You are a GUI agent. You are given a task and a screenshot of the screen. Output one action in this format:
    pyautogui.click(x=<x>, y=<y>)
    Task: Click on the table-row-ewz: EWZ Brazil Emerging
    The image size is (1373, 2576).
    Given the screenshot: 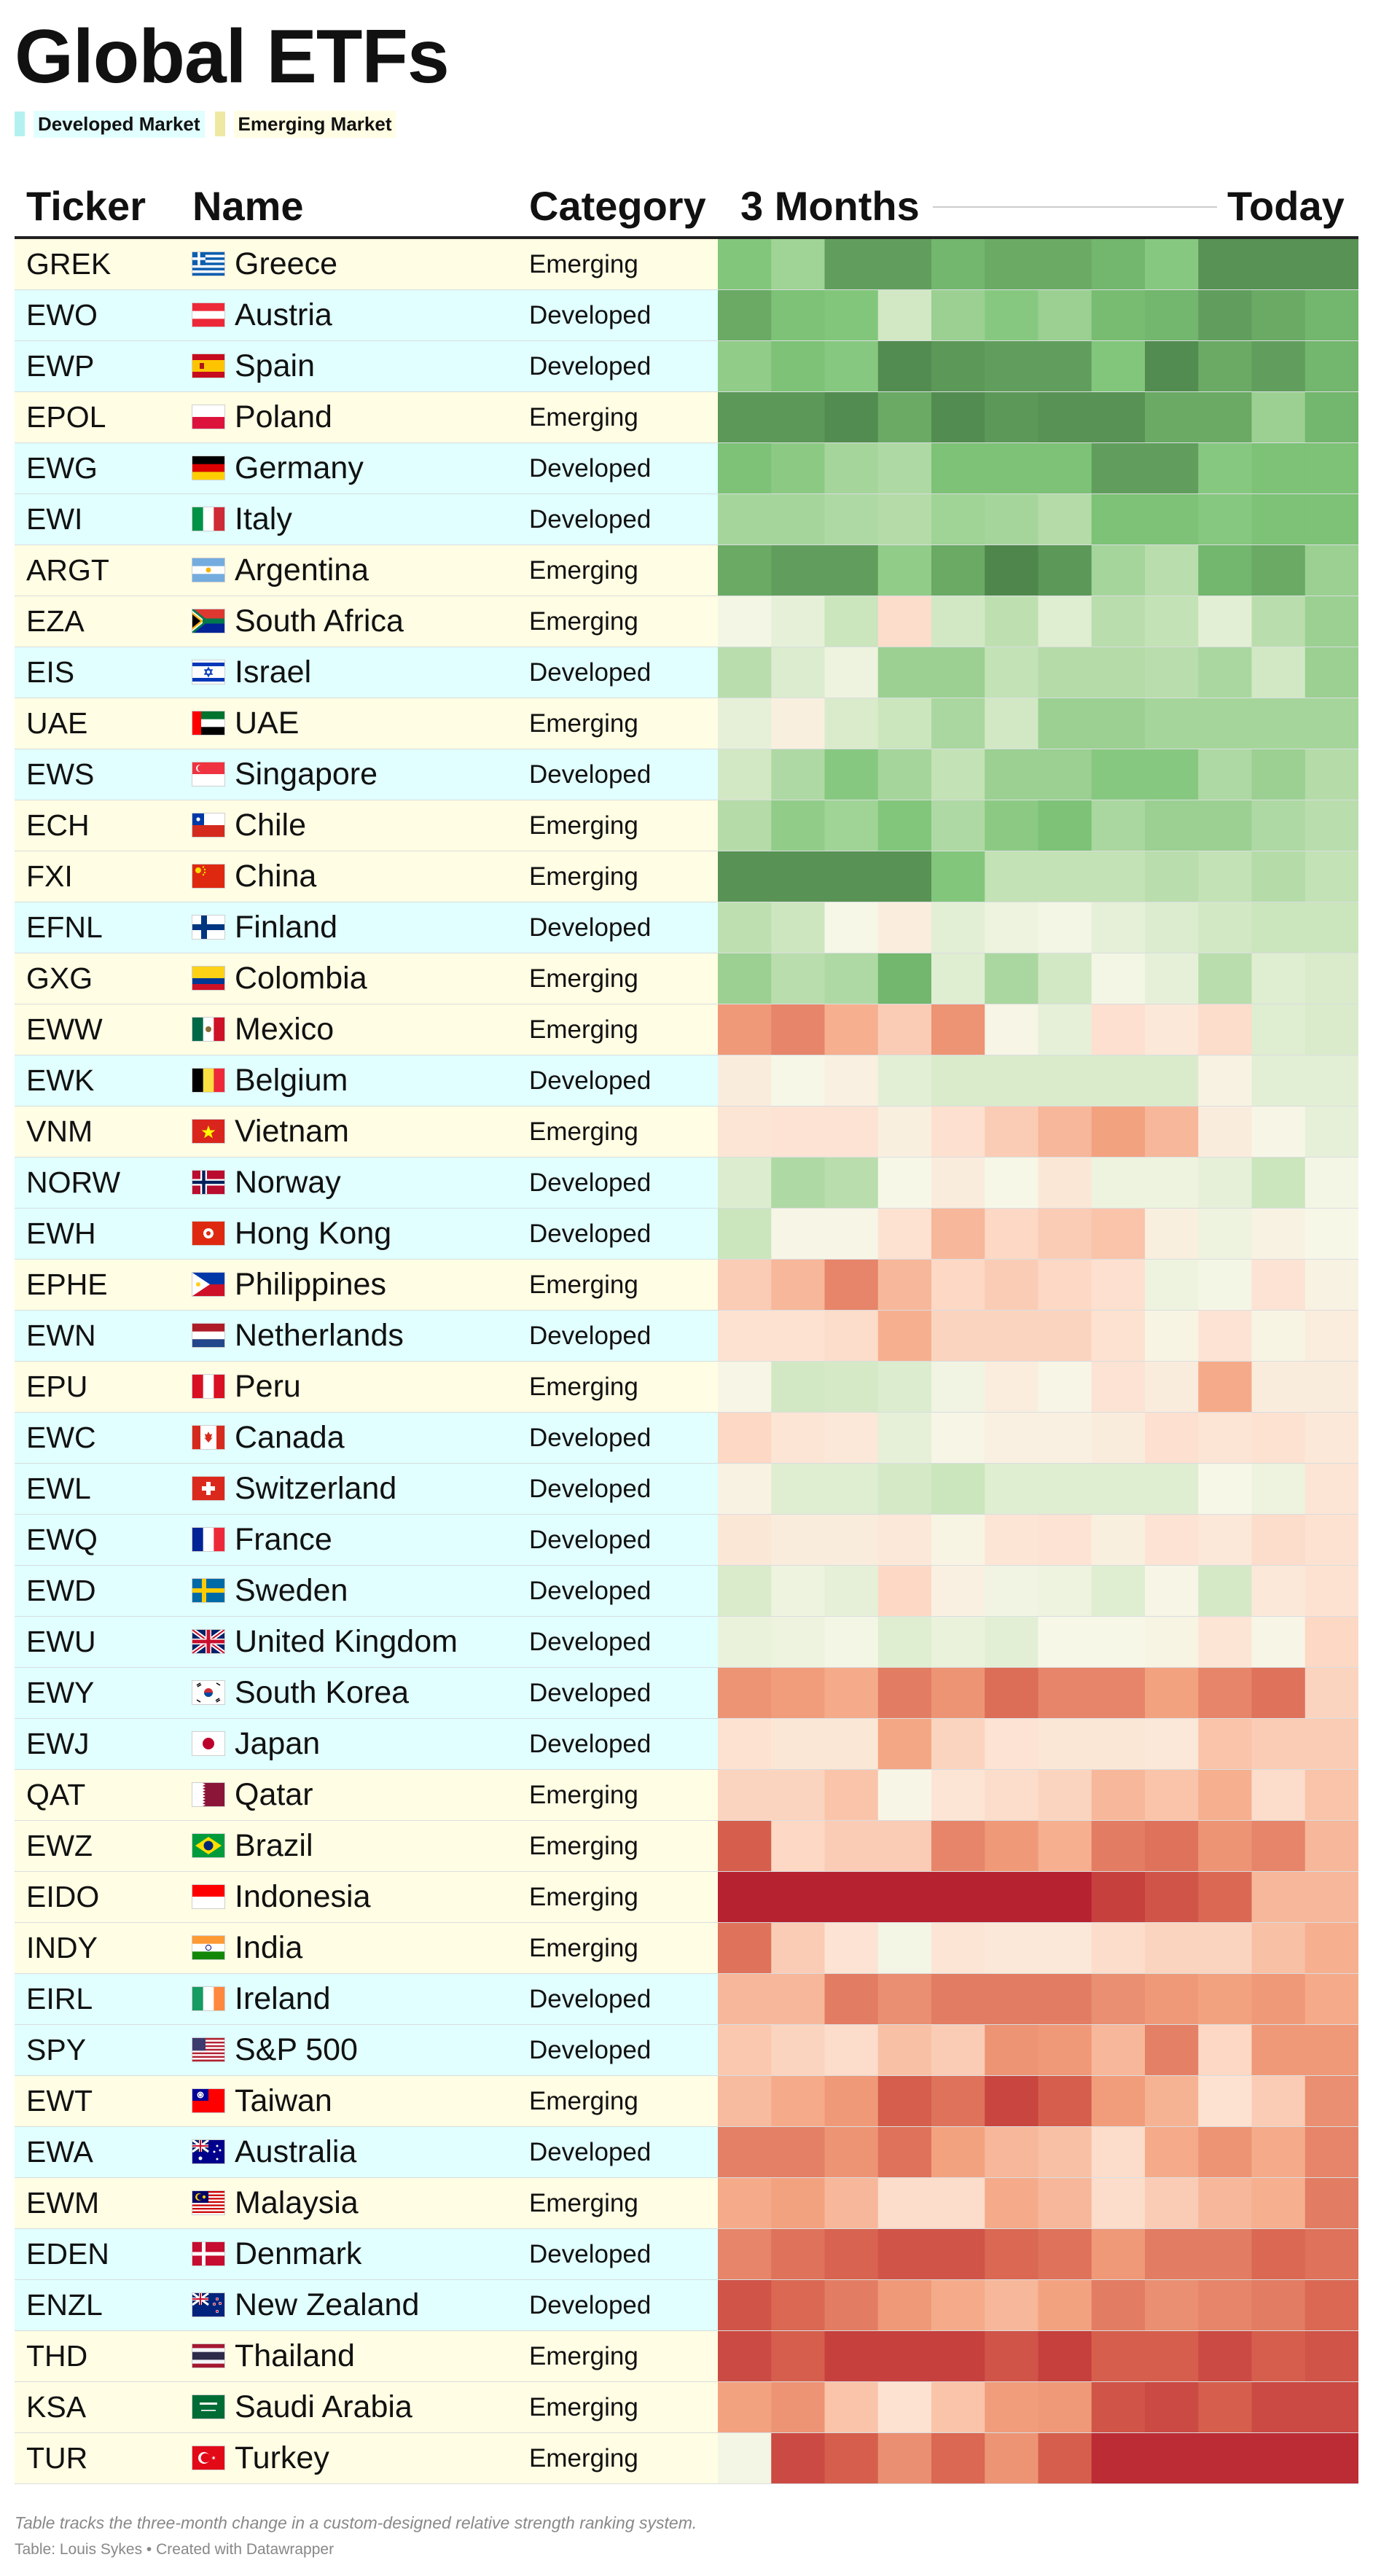 What is the action you would take?
    pyautogui.click(x=686, y=1846)
    